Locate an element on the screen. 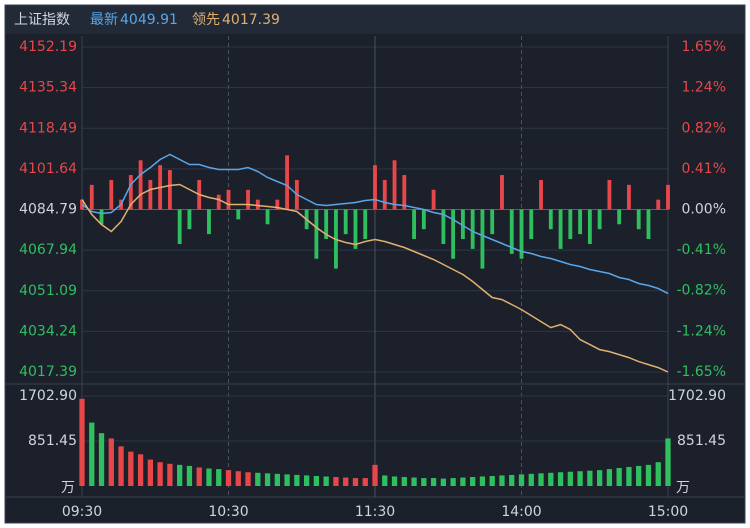  y-tick-label: 4118.49 is located at coordinates (48, 128).